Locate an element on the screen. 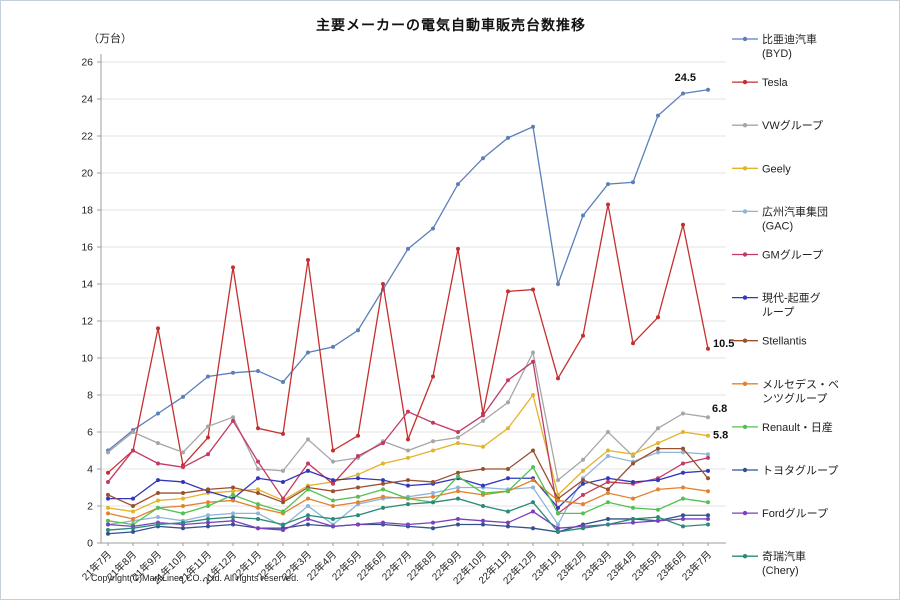 The image size is (900, 600). y-tick-label: 6 is located at coordinates (90, 433).